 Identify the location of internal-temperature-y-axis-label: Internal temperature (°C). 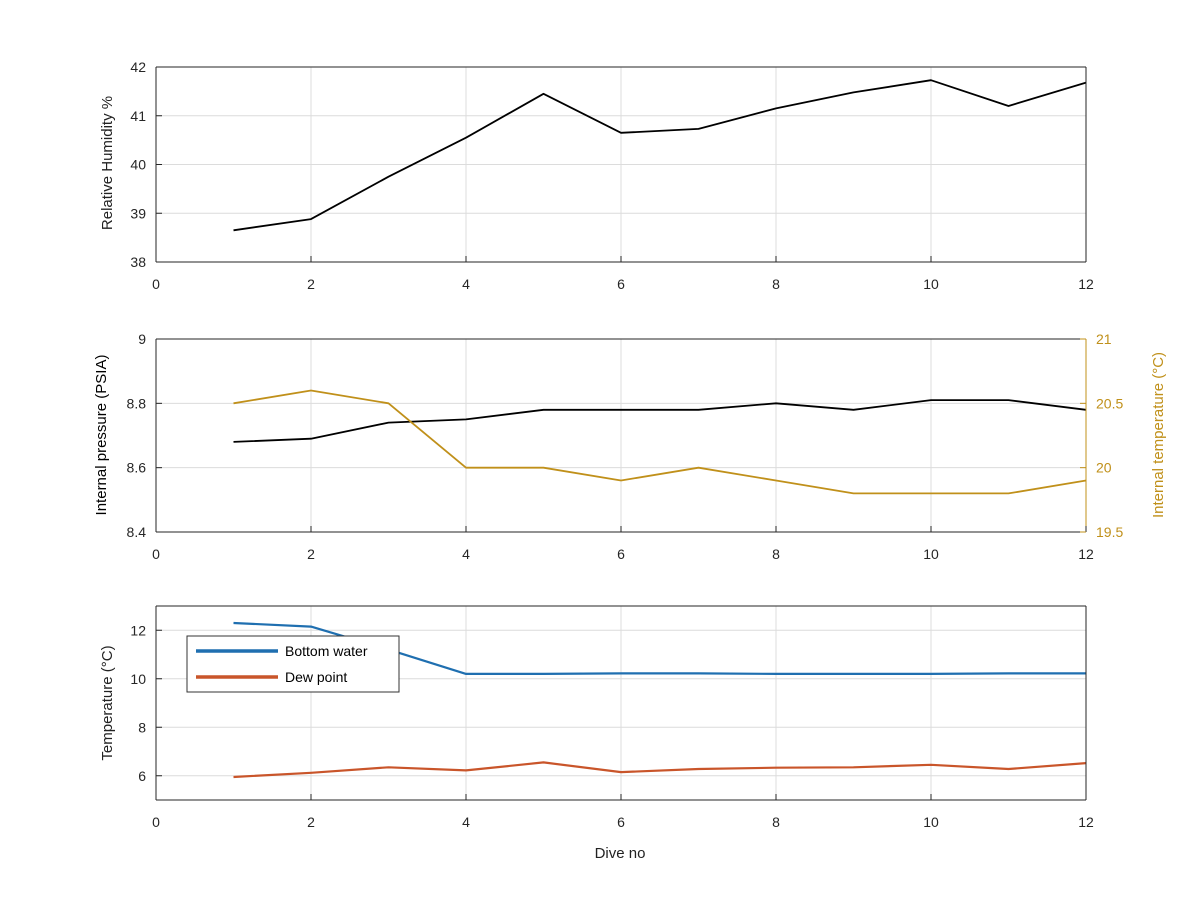
(1158, 435).